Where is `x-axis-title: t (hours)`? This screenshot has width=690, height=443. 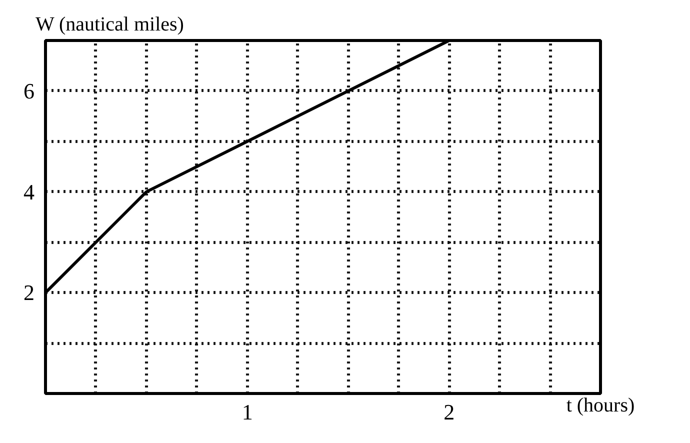
x-axis-title: t (hours) is located at coordinates (600, 405).